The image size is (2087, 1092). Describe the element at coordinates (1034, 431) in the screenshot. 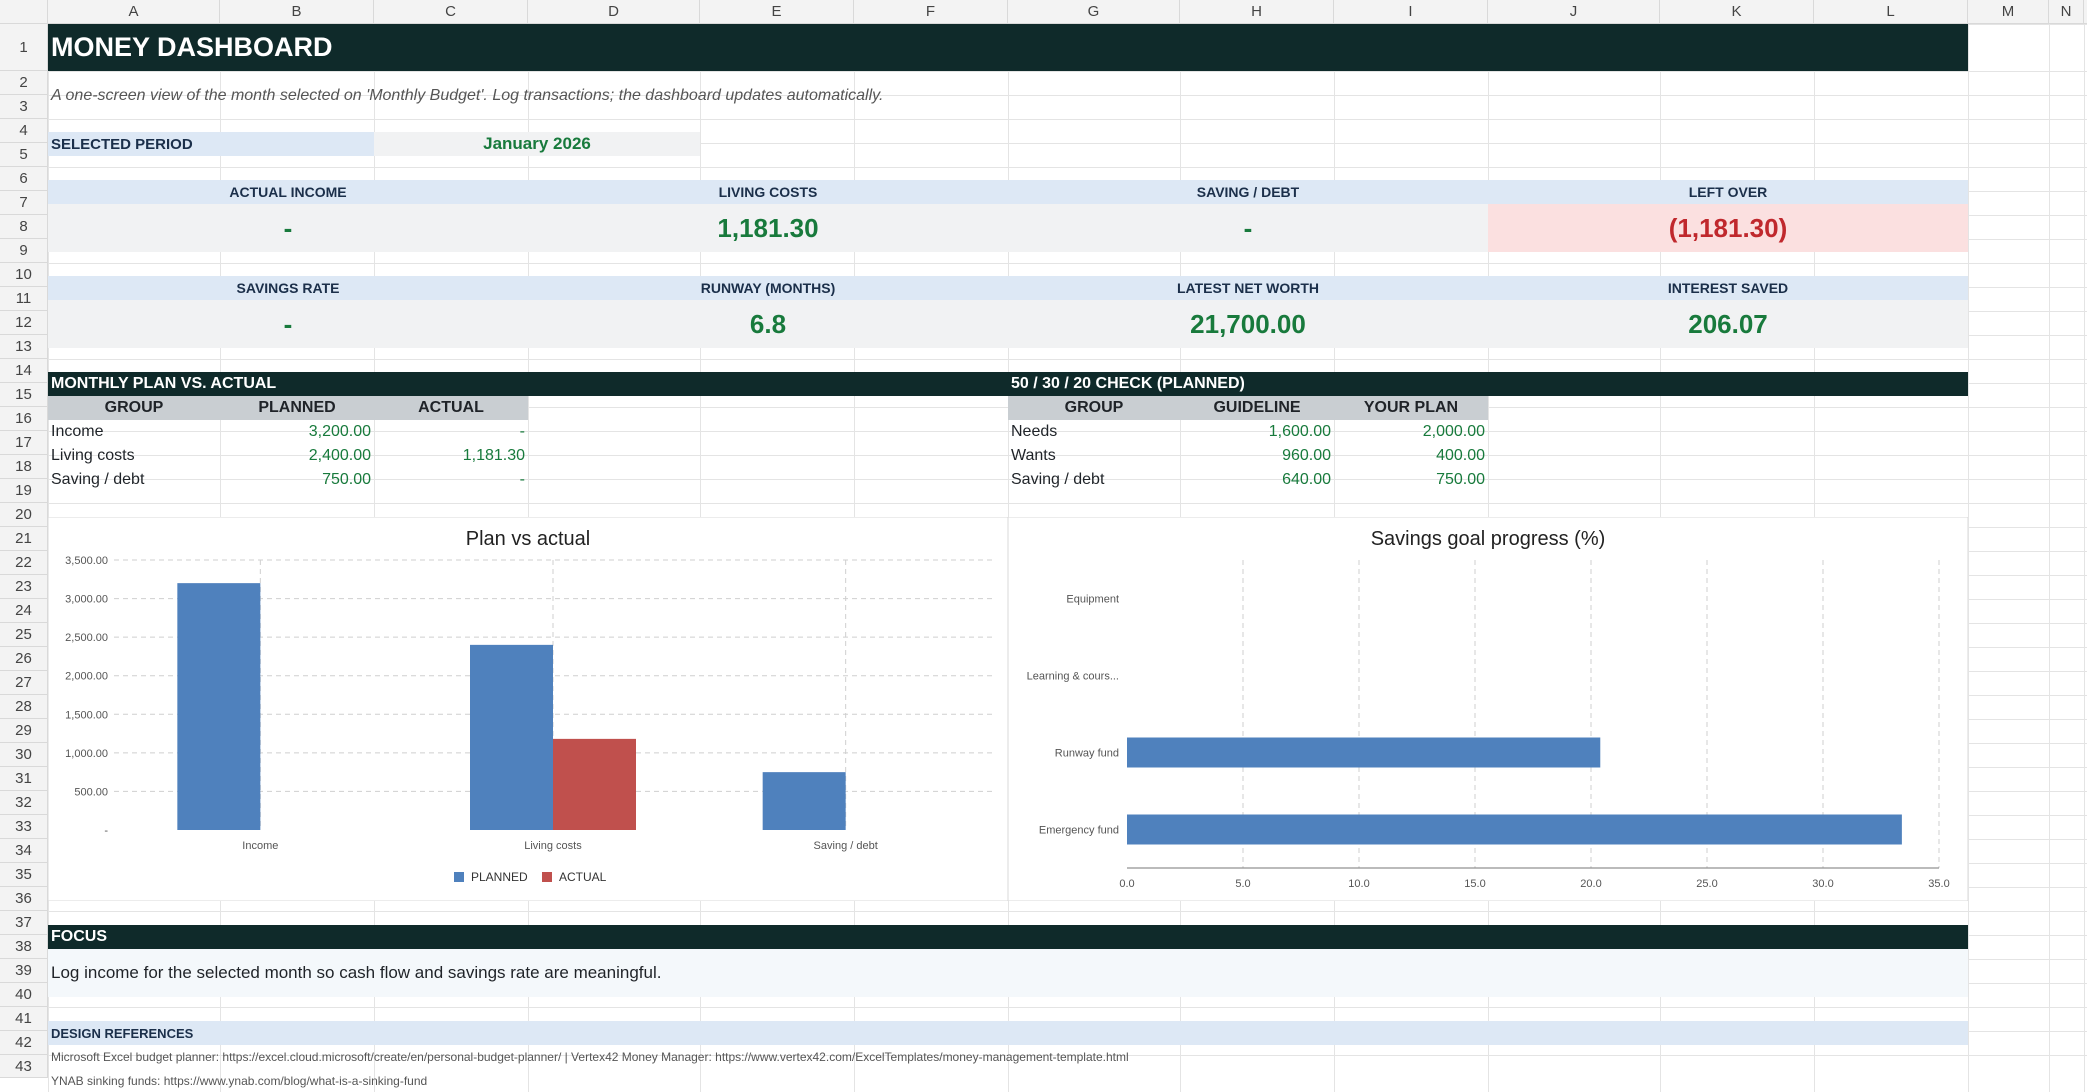

I see `table-row-group: Needs` at that location.